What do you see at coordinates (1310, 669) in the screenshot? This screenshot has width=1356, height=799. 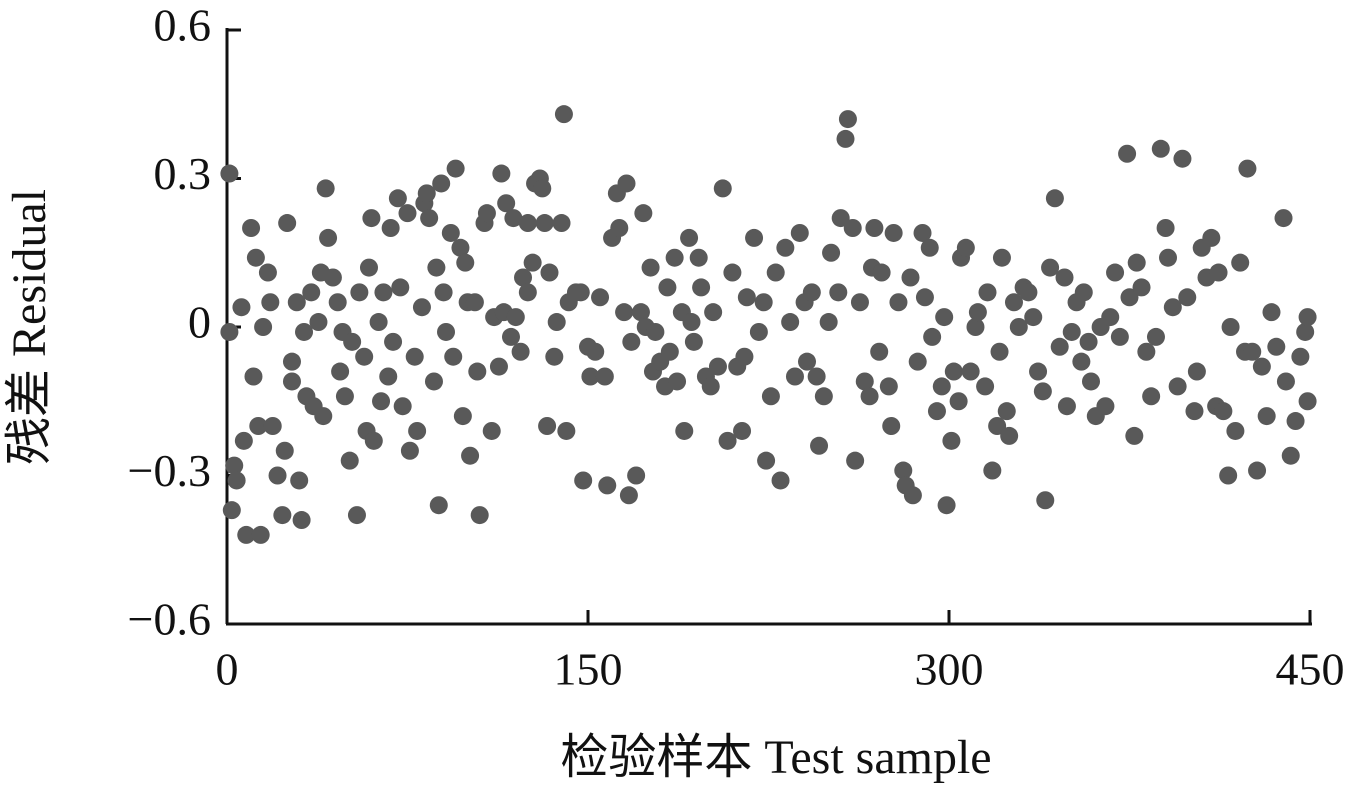 I see `x-tick-label: 450` at bounding box center [1310, 669].